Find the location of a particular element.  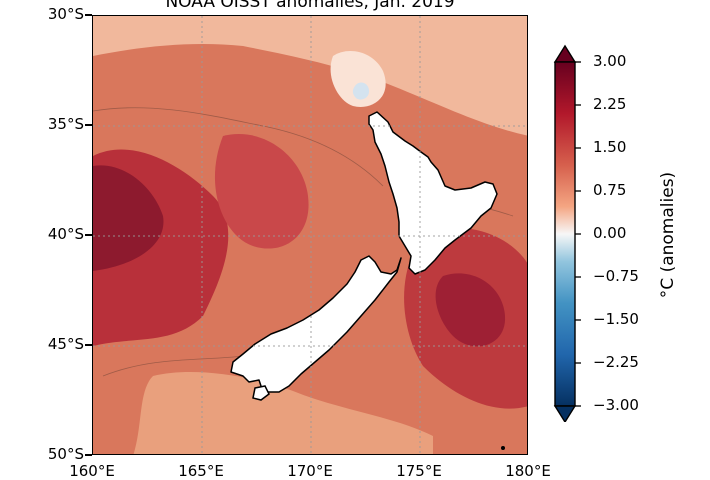

longitude-tick-label: 180°E is located at coordinates (528, 471).